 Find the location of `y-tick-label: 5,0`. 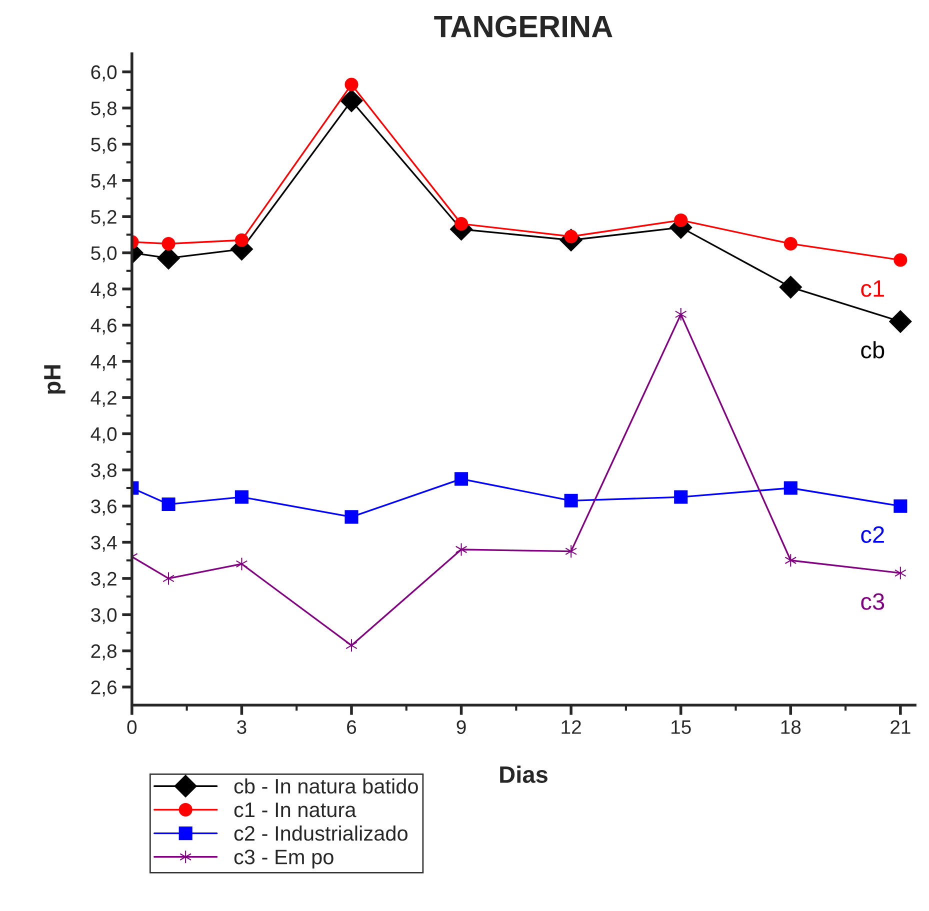

y-tick-label: 5,0 is located at coordinates (104, 254).